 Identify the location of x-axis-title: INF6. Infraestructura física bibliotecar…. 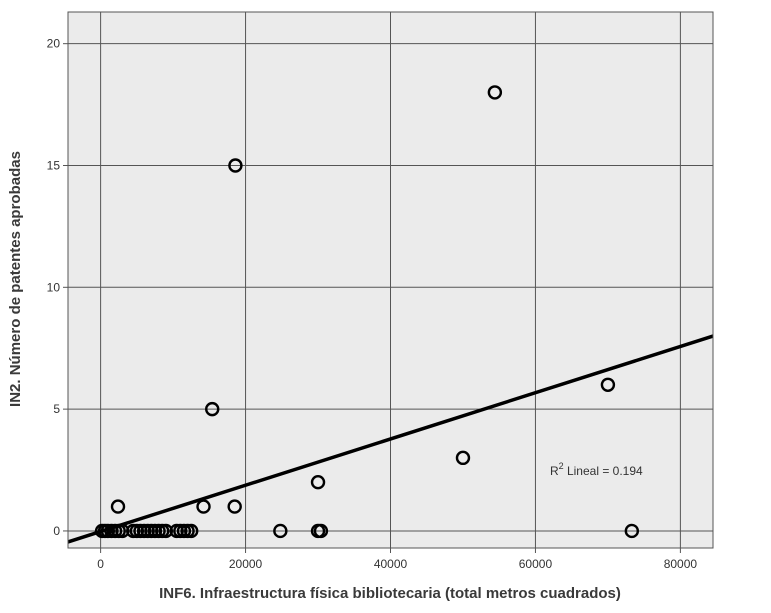
(390, 593).